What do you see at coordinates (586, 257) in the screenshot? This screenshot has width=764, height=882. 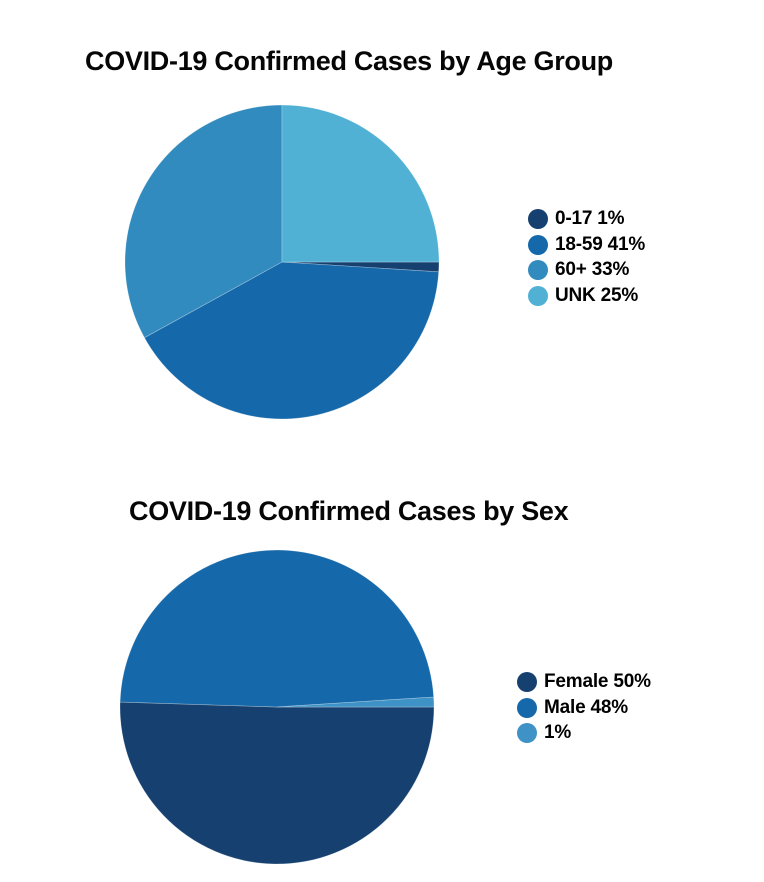 I see `age-group-legend: 0-17 1% 18-59 41% 60+ 33% UNK 25%` at bounding box center [586, 257].